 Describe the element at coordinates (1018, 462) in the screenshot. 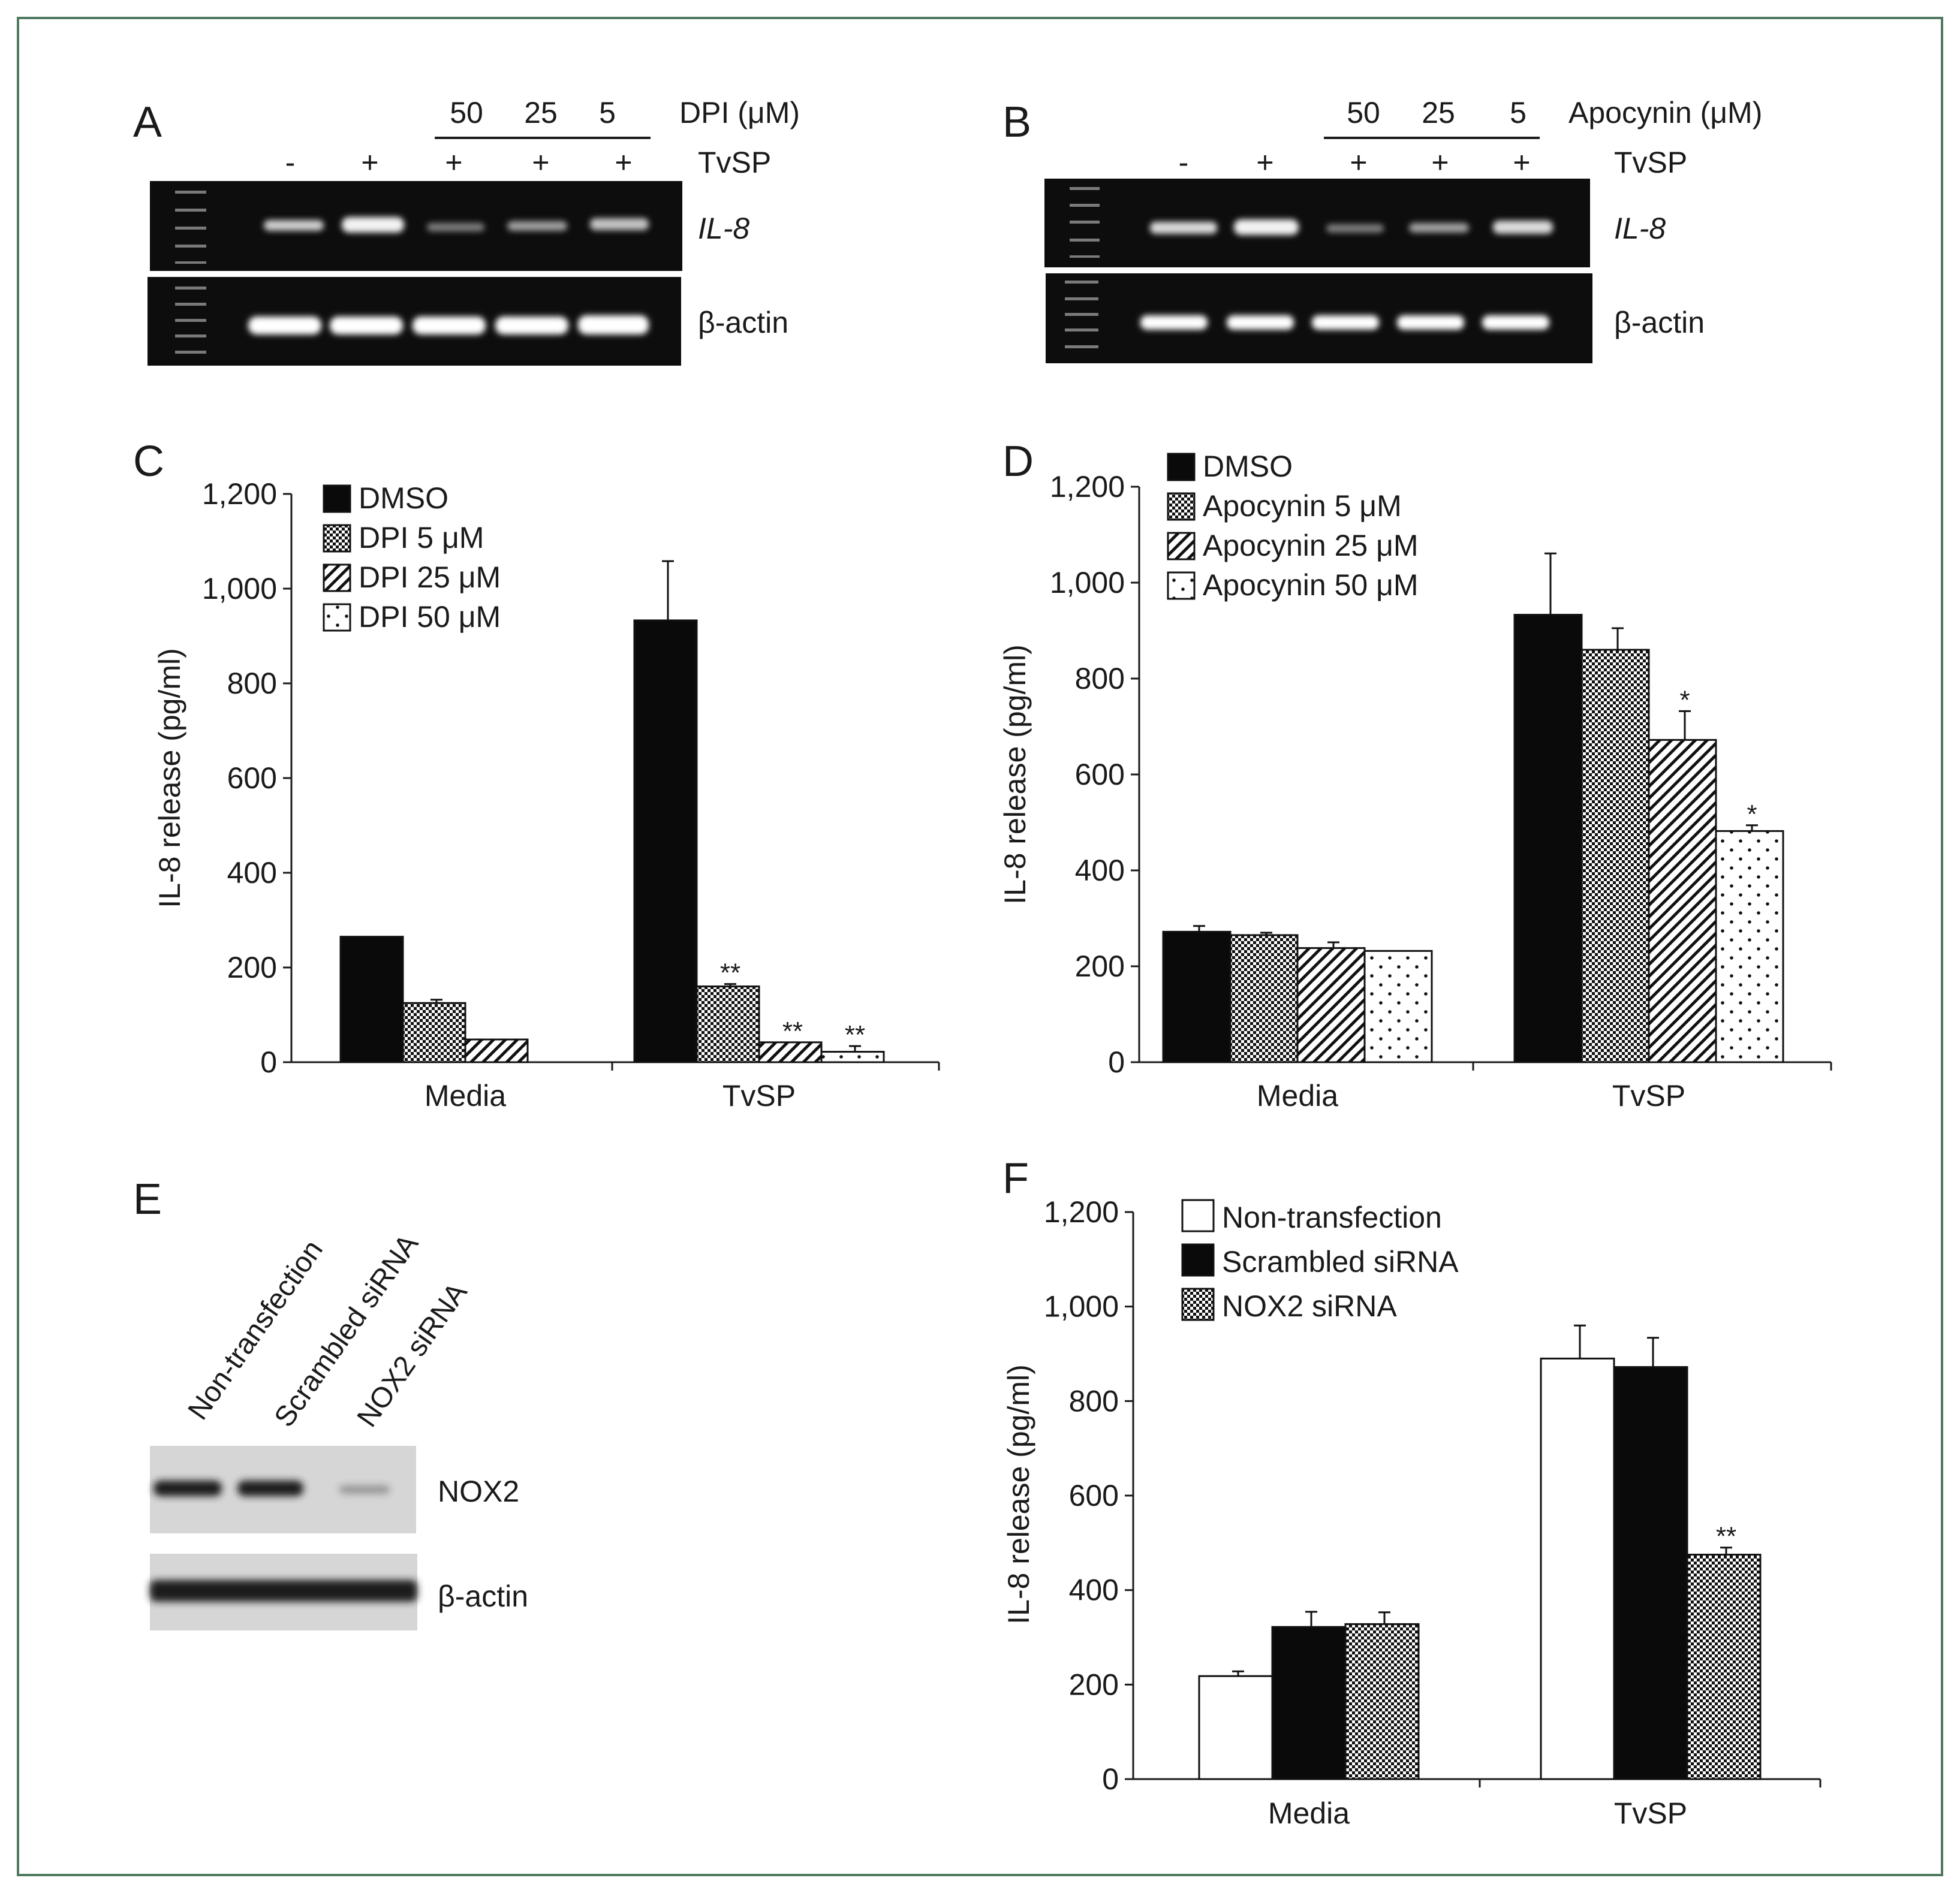

I see `panel-letter-d: D` at that location.